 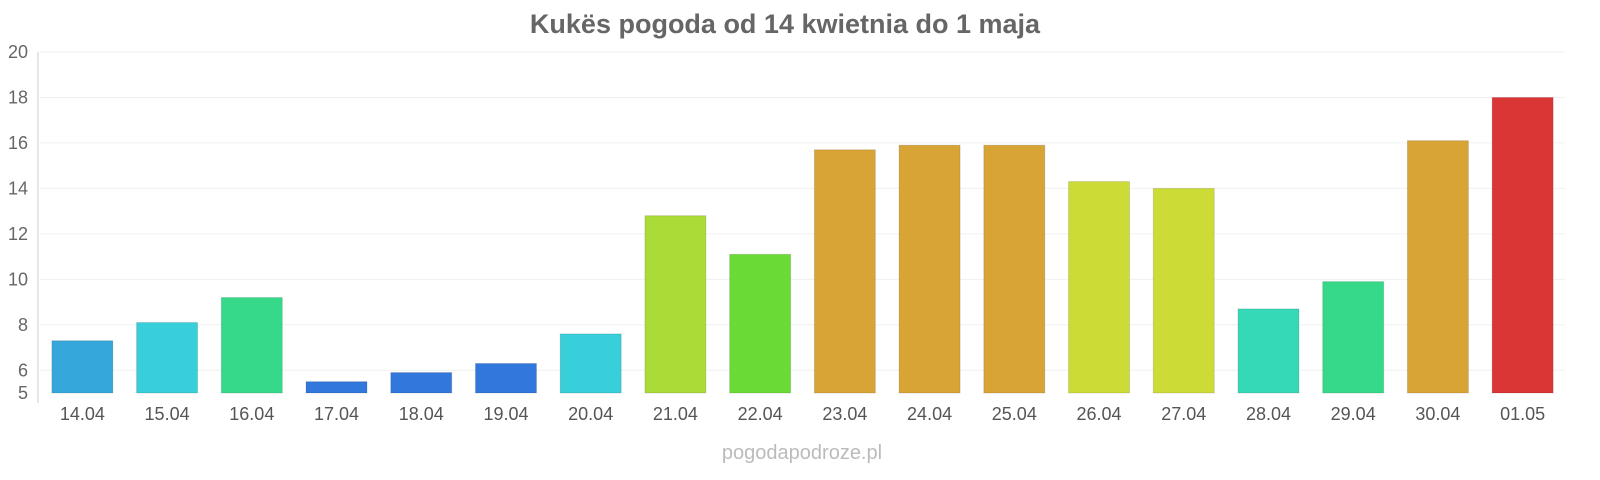 What do you see at coordinates (18, 279) in the screenshot?
I see `y-tick-label: 10` at bounding box center [18, 279].